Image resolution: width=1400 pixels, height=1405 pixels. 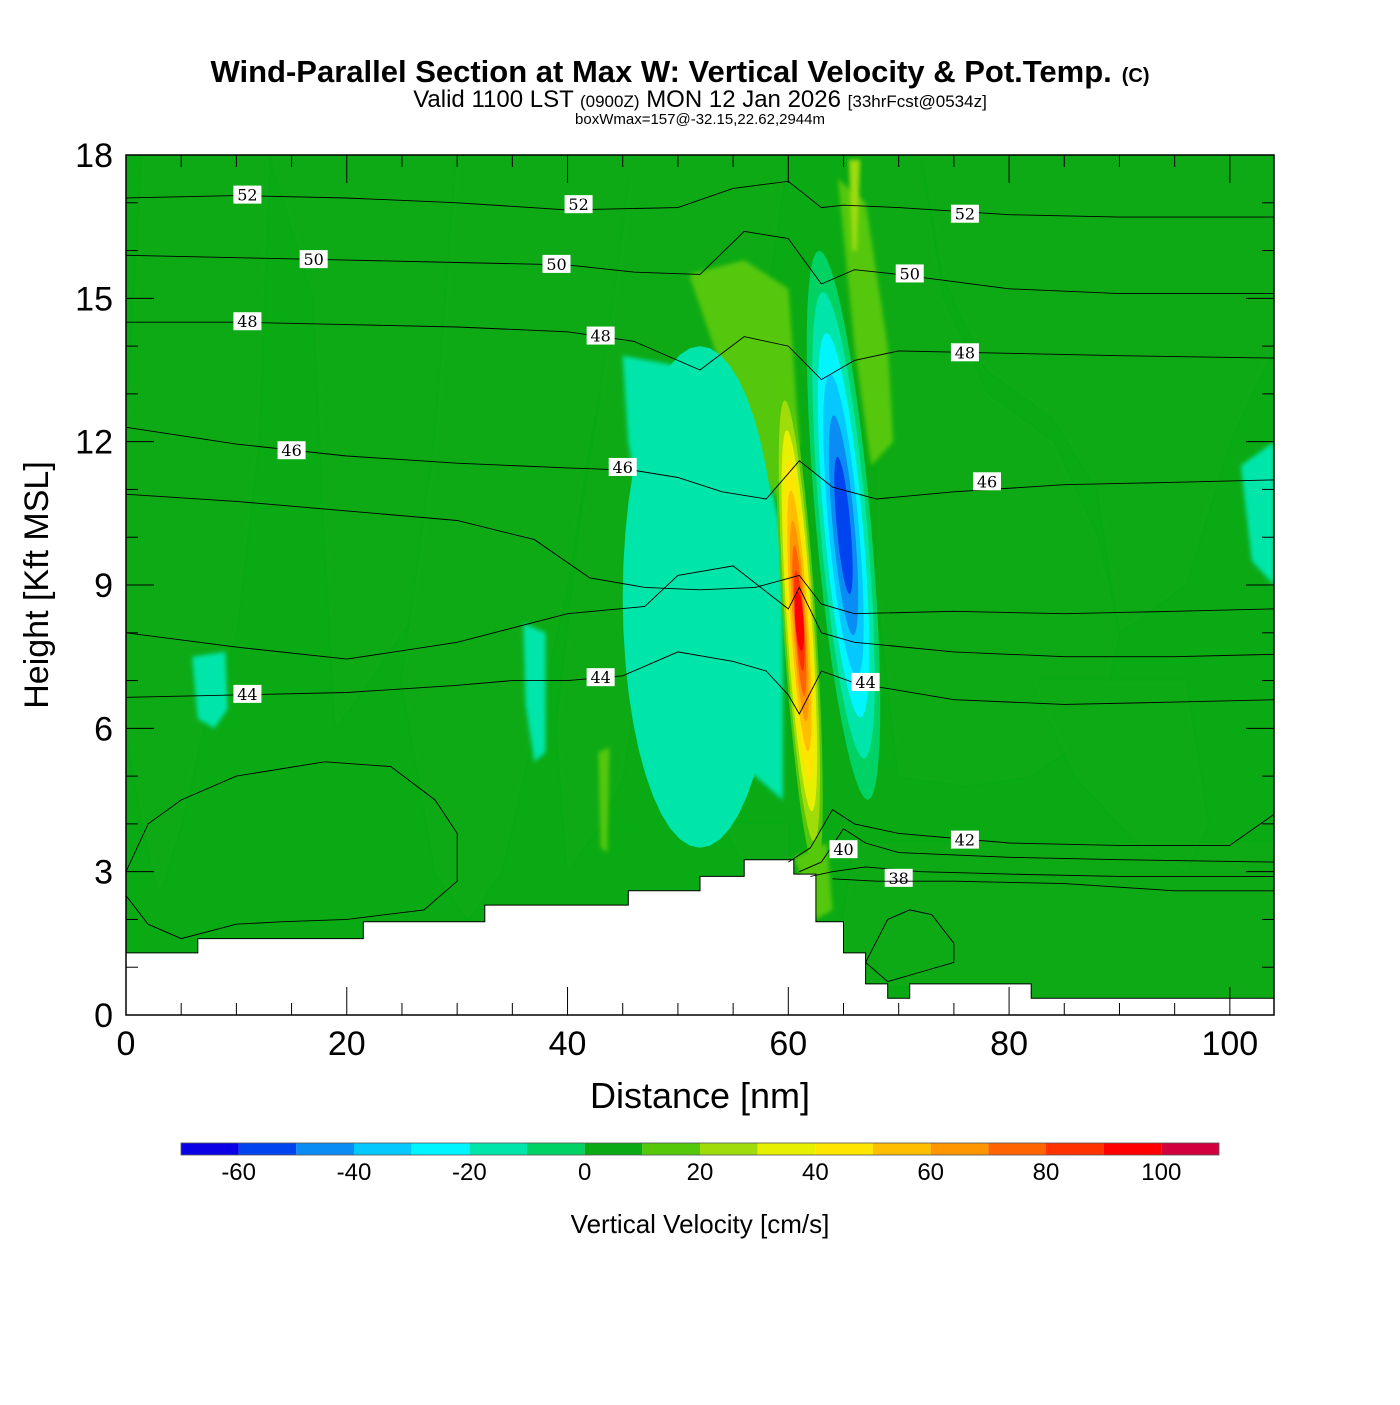 What do you see at coordinates (94, 156) in the screenshot?
I see `y-tick-label: 18` at bounding box center [94, 156].